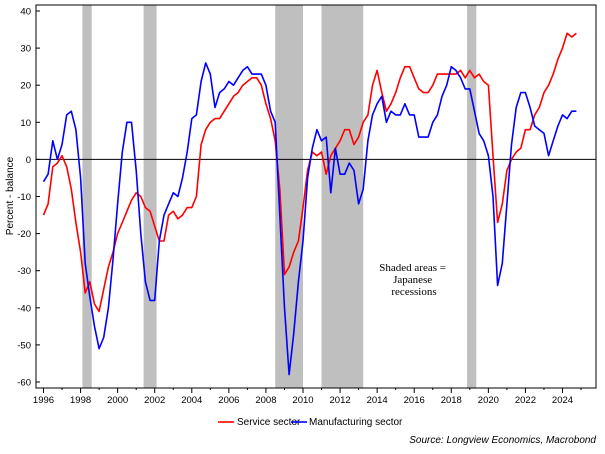 Image resolution: width=605 pixels, height=454 pixels. What do you see at coordinates (340, 400) in the screenshot?
I see `x-tick-label: 2012` at bounding box center [340, 400].